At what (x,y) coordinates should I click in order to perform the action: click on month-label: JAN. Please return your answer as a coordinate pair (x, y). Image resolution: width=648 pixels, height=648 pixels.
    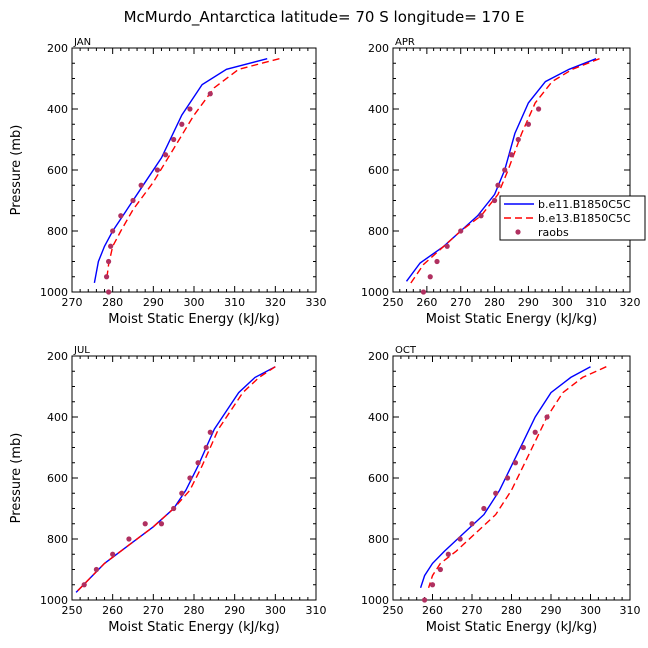
    Looking at the image, I should click on (82, 42).